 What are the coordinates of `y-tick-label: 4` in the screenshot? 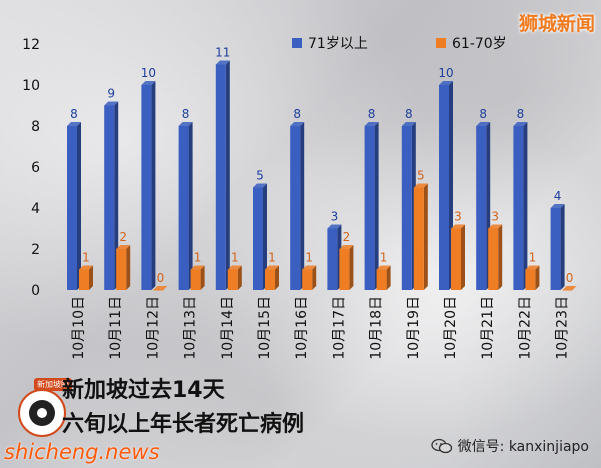 It's located at (35, 209).